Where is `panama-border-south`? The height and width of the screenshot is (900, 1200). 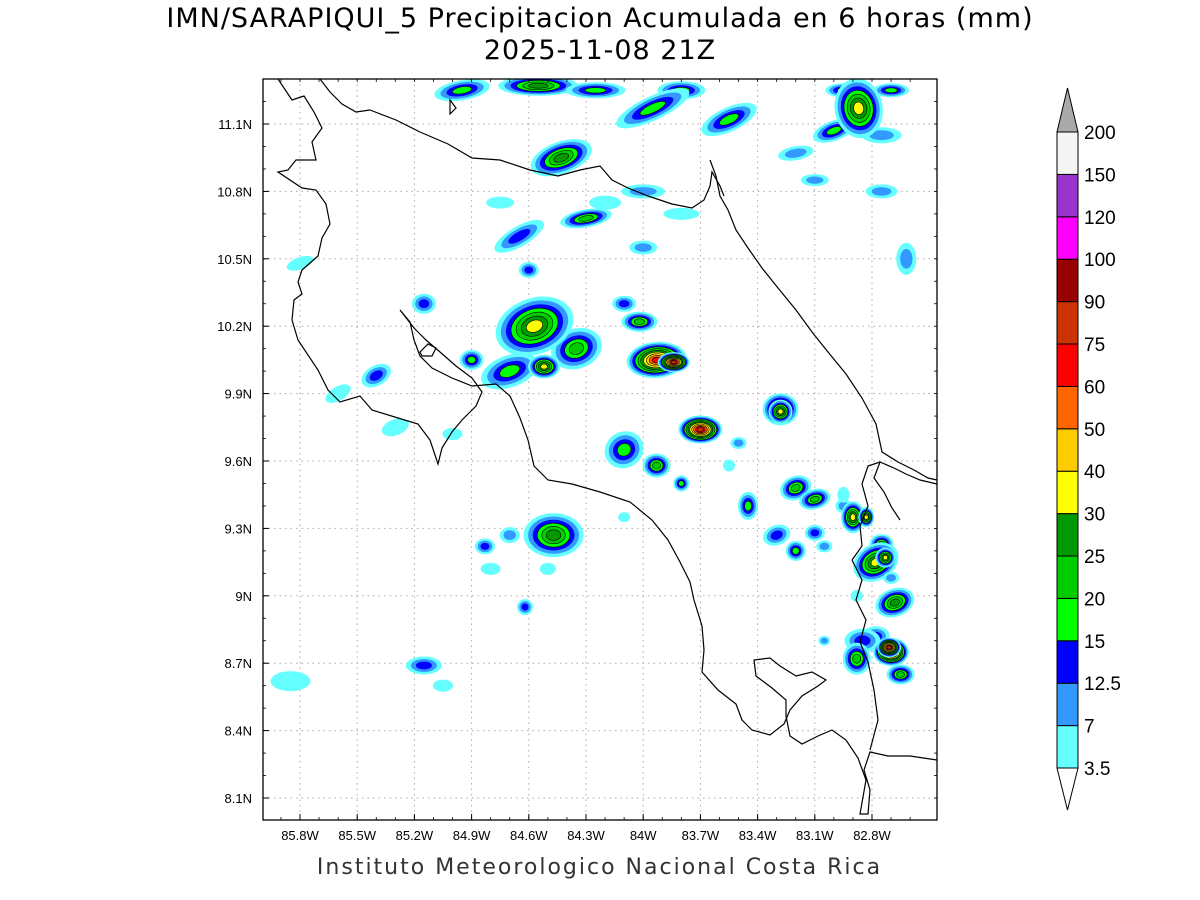
panama-border-south is located at coordinates (865, 655).